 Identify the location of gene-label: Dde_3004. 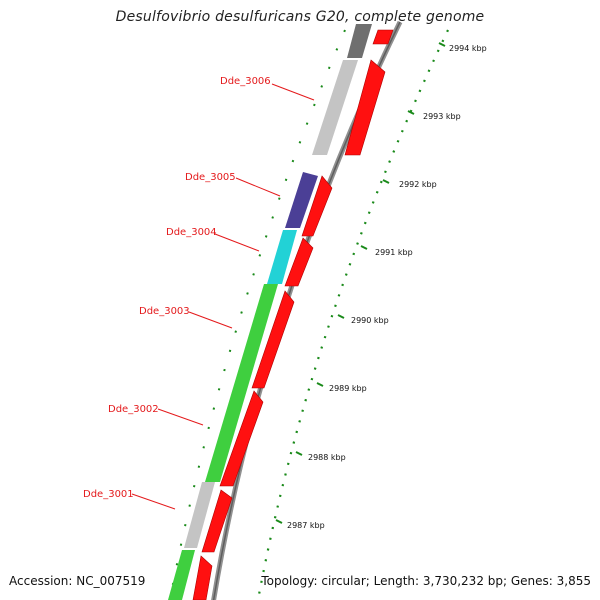
(191, 232).